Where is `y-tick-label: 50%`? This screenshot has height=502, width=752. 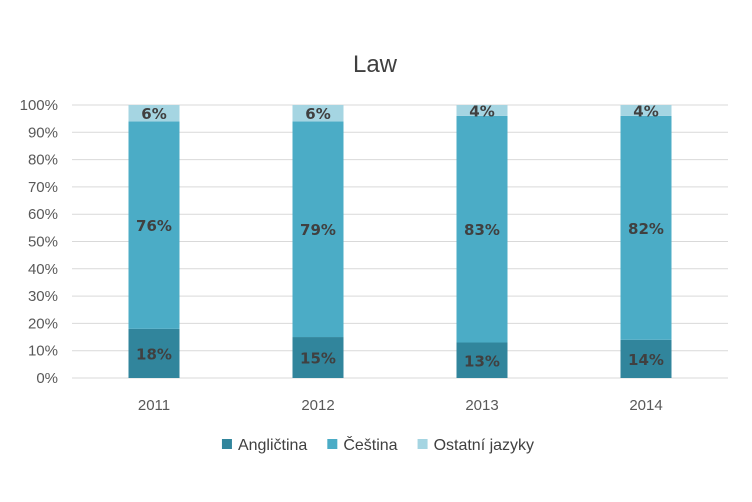
y-tick-label: 50% is located at coordinates (43, 242).